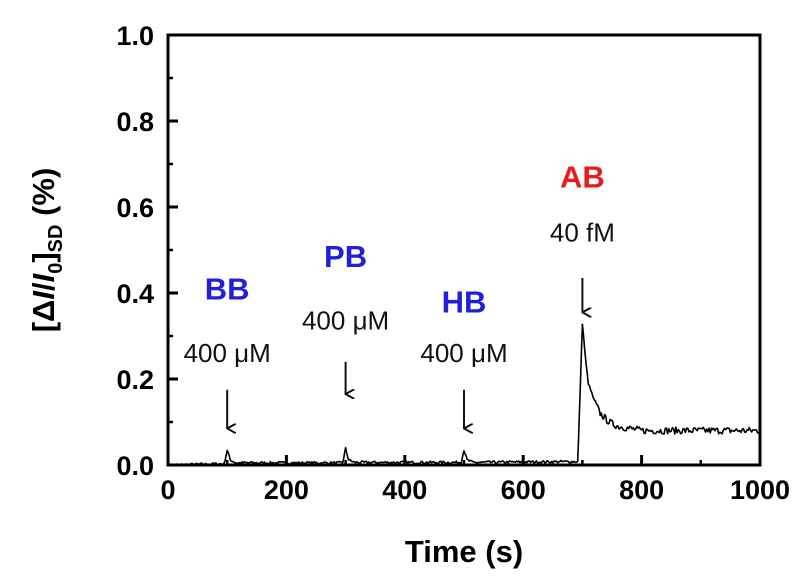  I want to click on x-axis-title: Time (s), so click(464, 551).